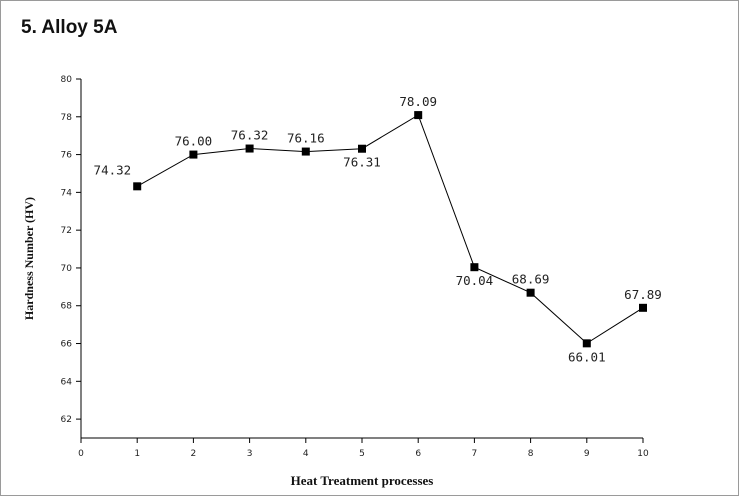 This screenshot has height=496, width=739. Describe the element at coordinates (81, 454) in the screenshot. I see `x-tick-label: 0` at that location.